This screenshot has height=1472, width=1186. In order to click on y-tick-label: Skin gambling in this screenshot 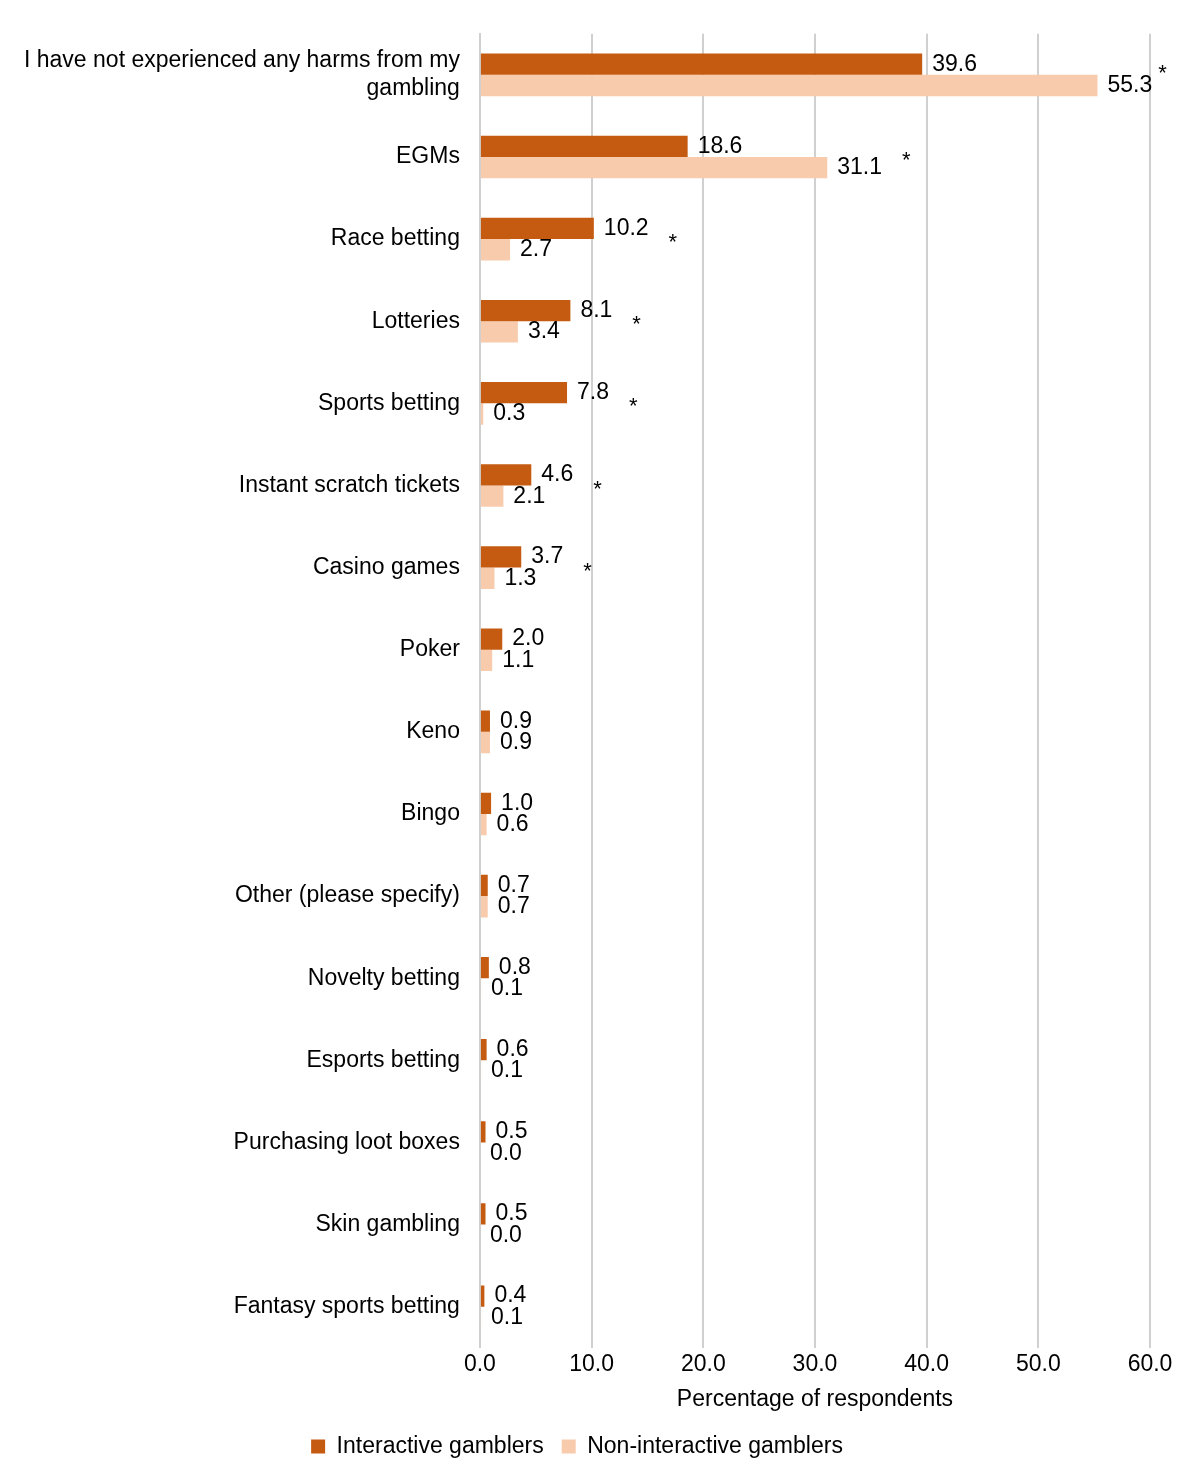, I will do `click(387, 1222)`.